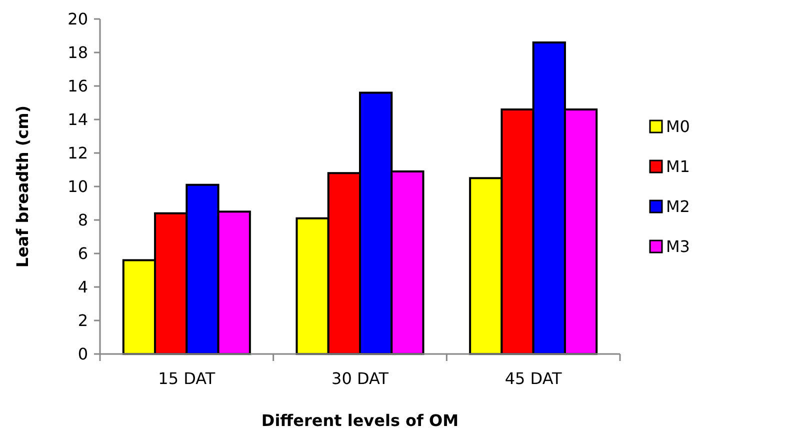  Describe the element at coordinates (533, 378) in the screenshot. I see `x-tick-label: 45 DAT` at that location.